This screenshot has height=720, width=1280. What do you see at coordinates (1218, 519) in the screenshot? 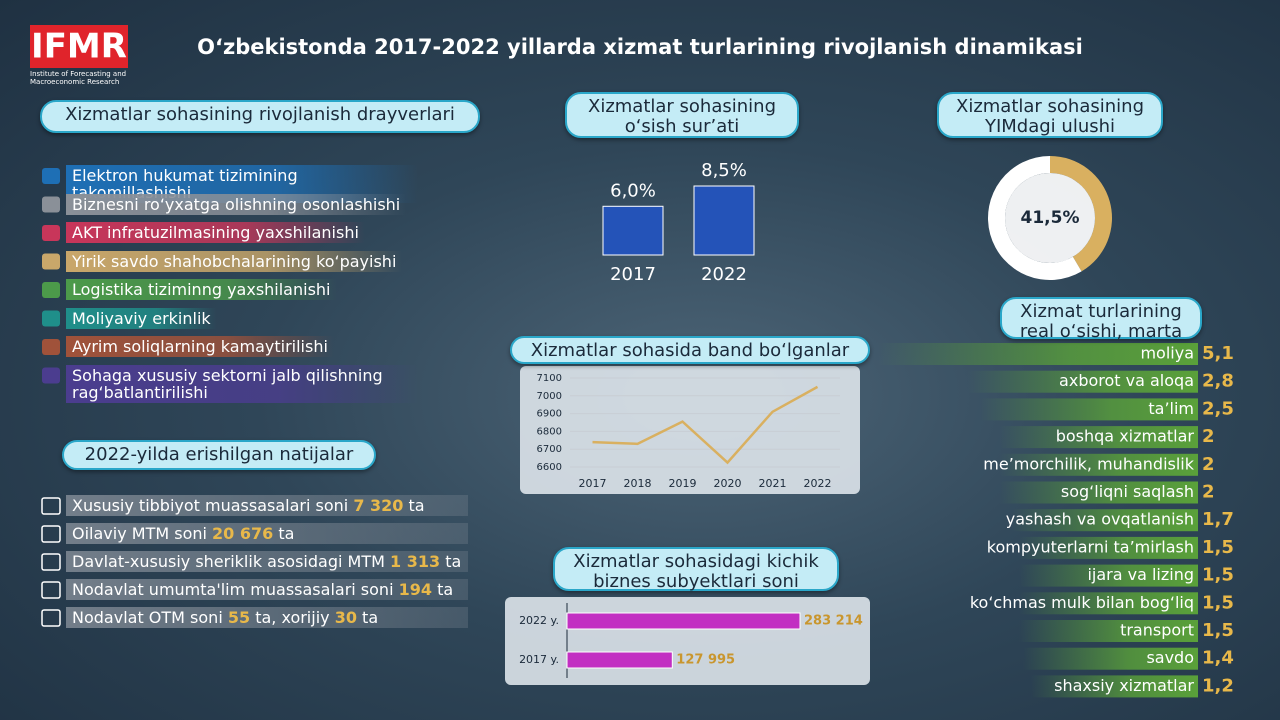
I see `value-label: 1,7` at bounding box center [1218, 519].